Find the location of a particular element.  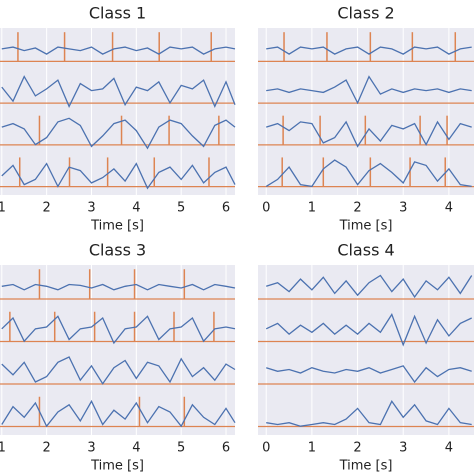

panel-title: Class 4 is located at coordinates (365, 250).